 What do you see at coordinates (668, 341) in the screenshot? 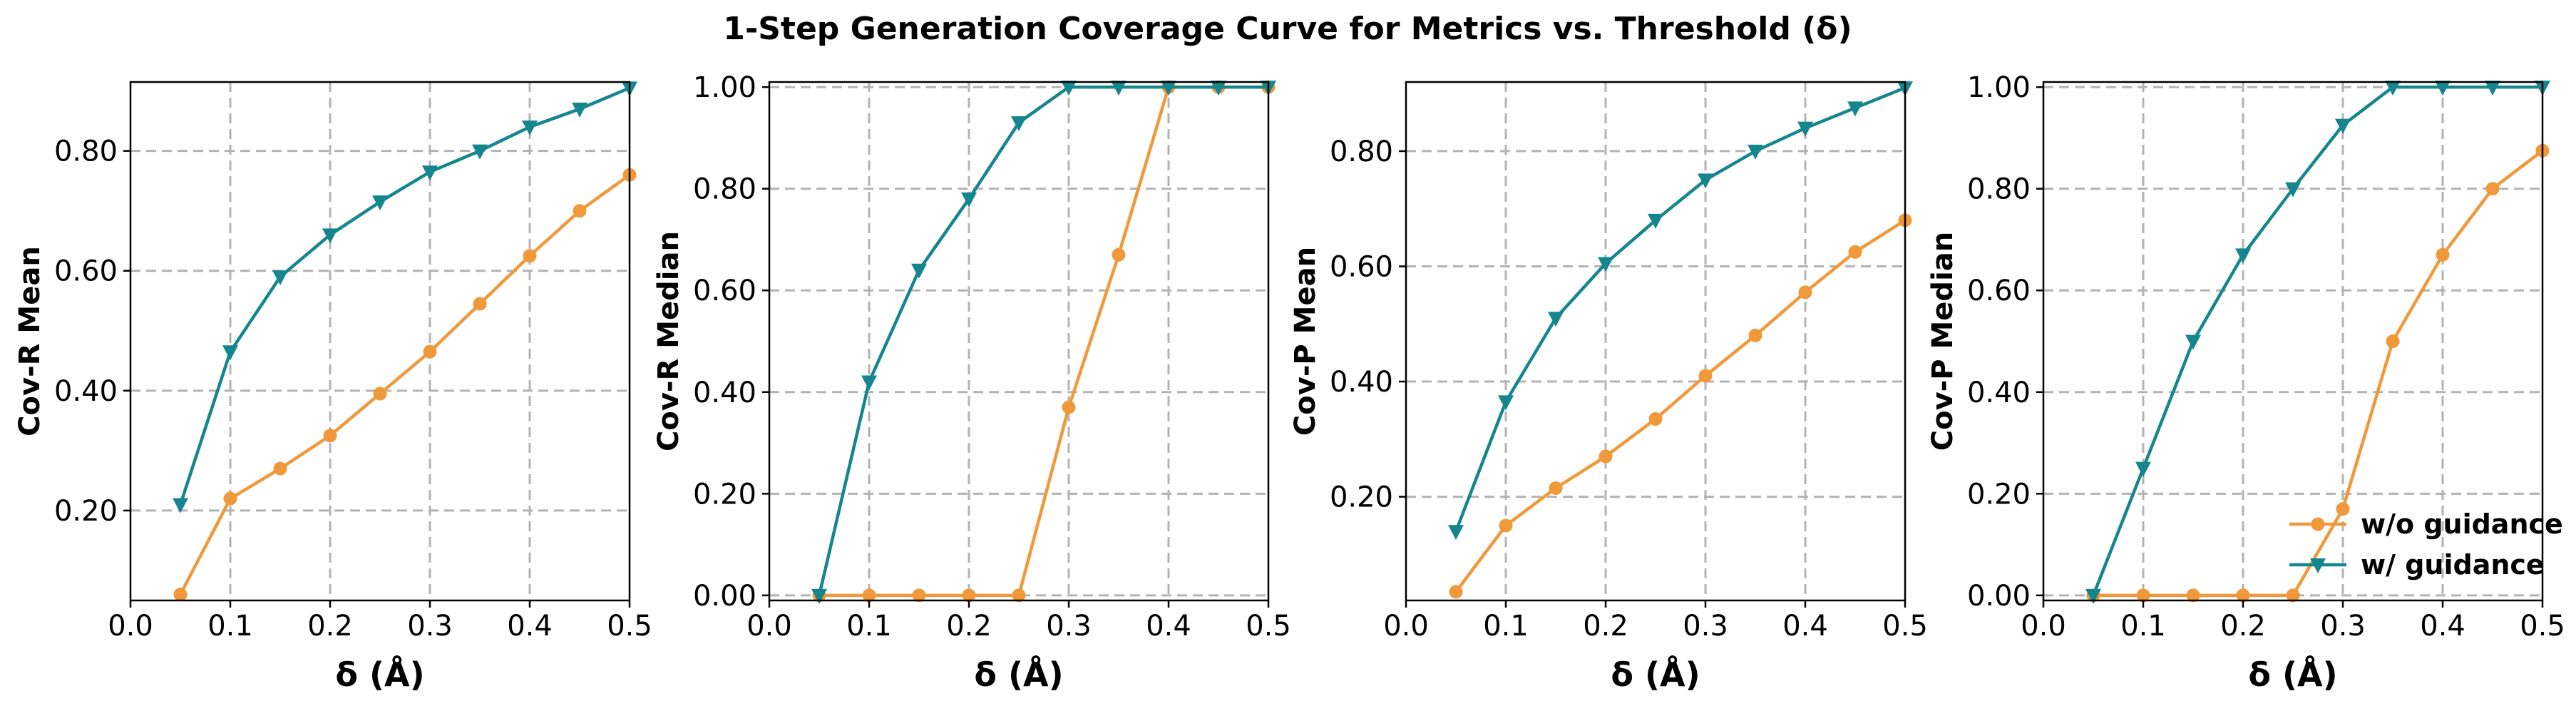
I see `y-axis-label: Cov-R Median` at bounding box center [668, 341].